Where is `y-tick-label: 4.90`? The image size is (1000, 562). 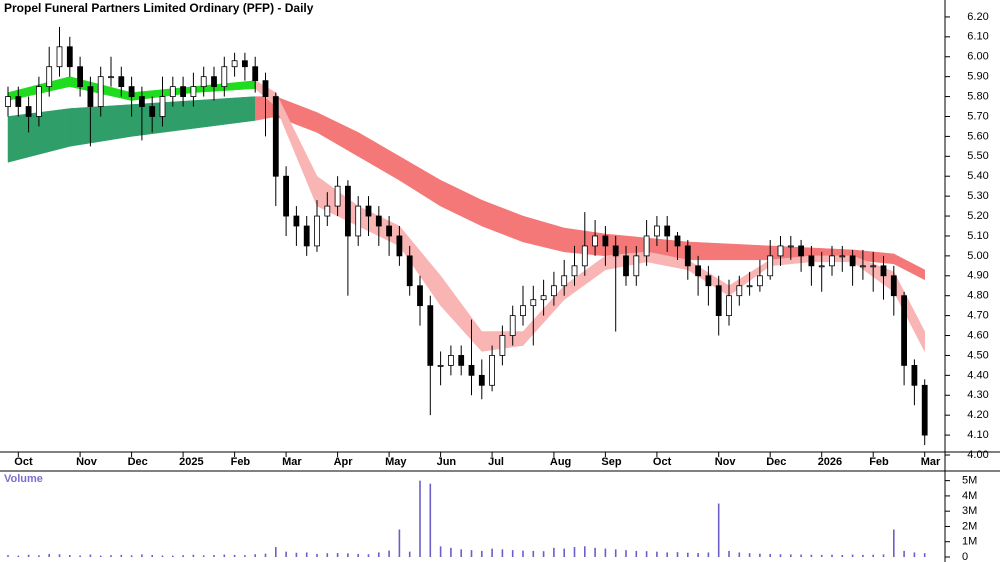
y-tick-label: 4.90 is located at coordinates (977, 276).